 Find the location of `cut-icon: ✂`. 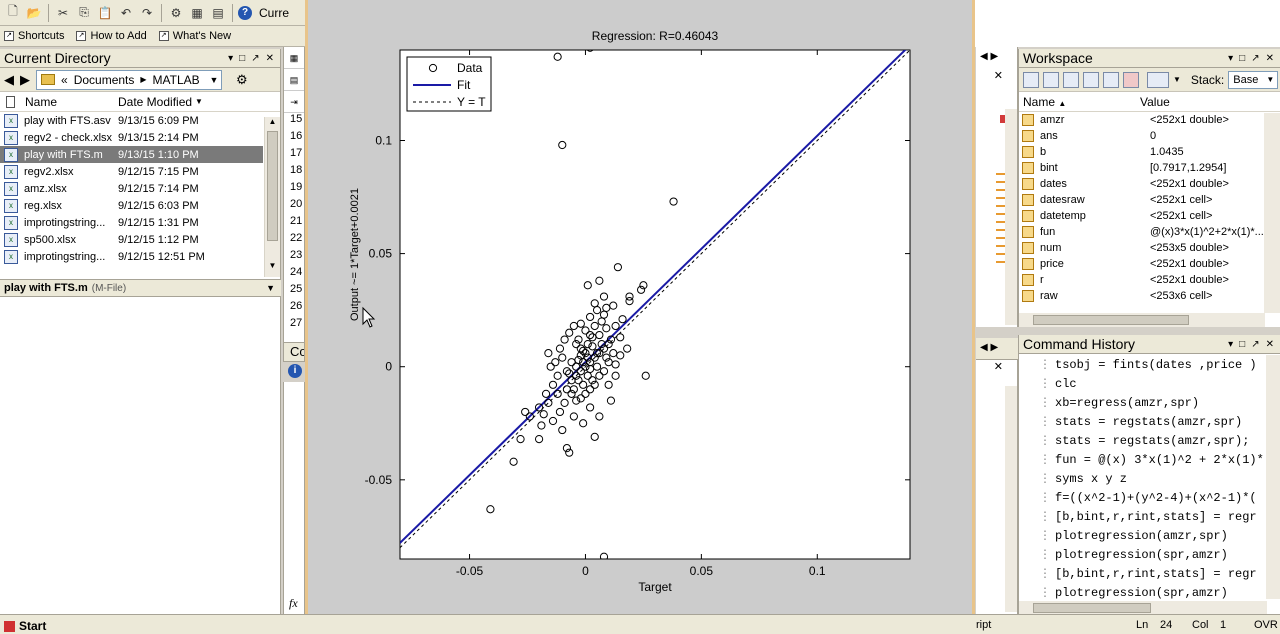

cut-icon: ✂ is located at coordinates (63, 12).